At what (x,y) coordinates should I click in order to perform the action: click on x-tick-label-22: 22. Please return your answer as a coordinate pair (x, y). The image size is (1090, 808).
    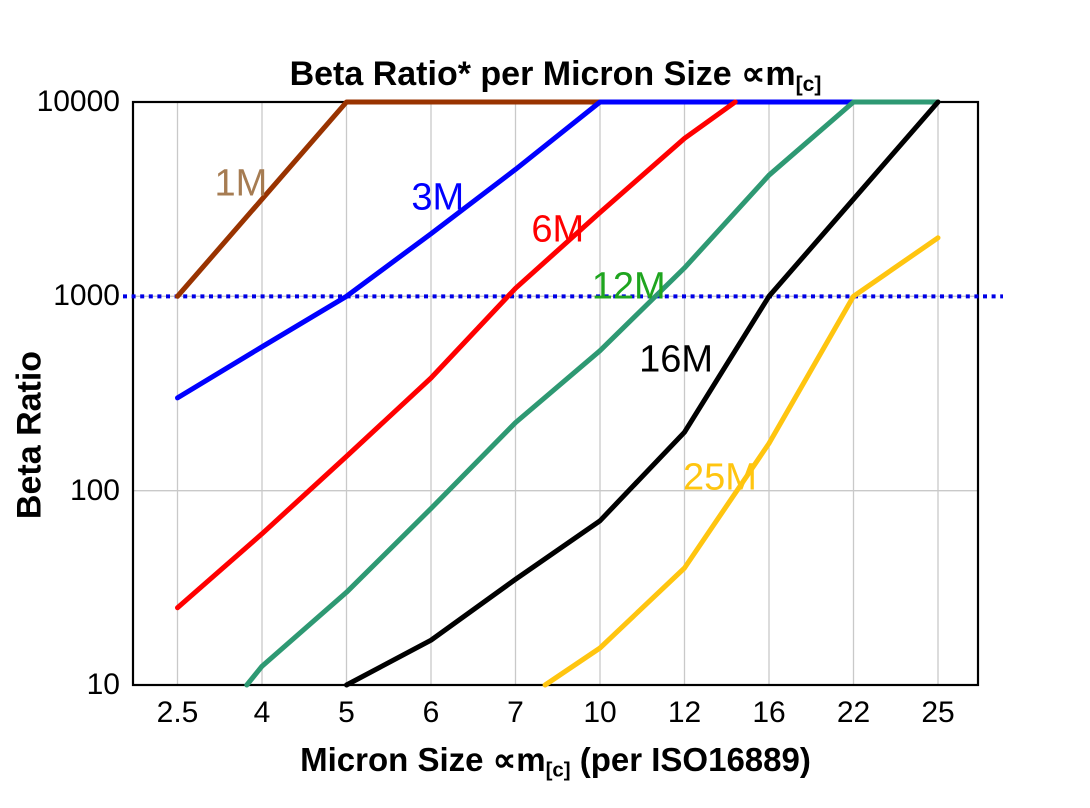
    Looking at the image, I should click on (853, 712).